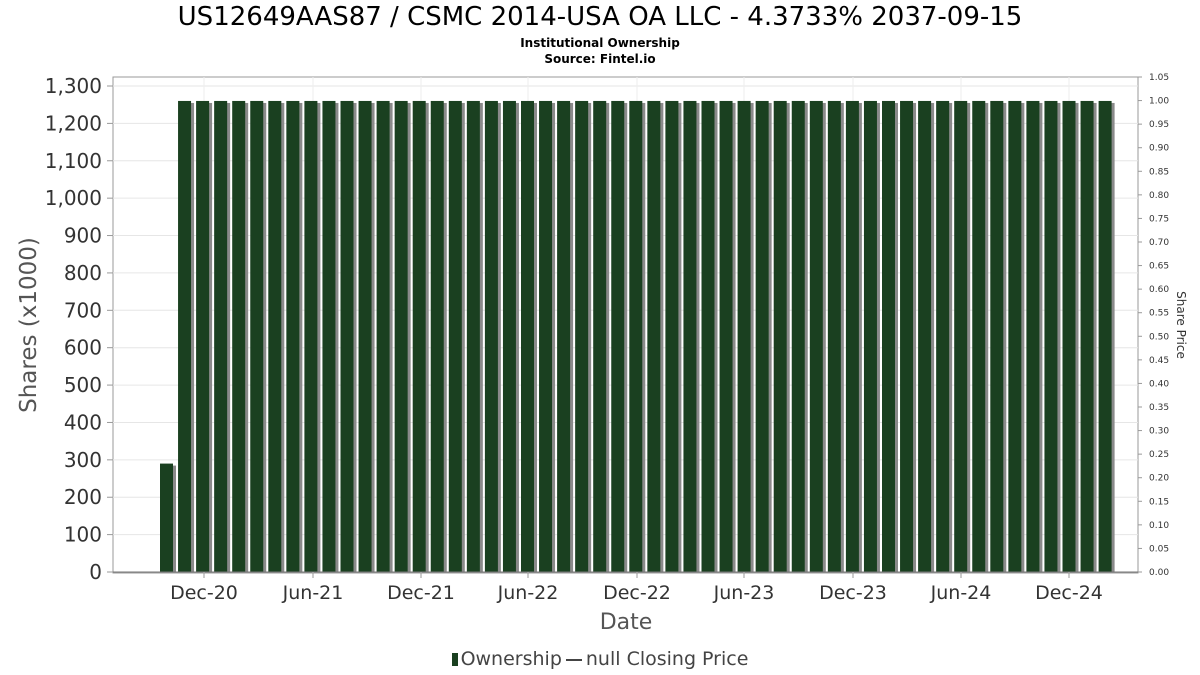 This screenshot has height=675, width=1200. What do you see at coordinates (1159, 479) in the screenshot?
I see `y-right-tick-label: 0.20` at bounding box center [1159, 479].